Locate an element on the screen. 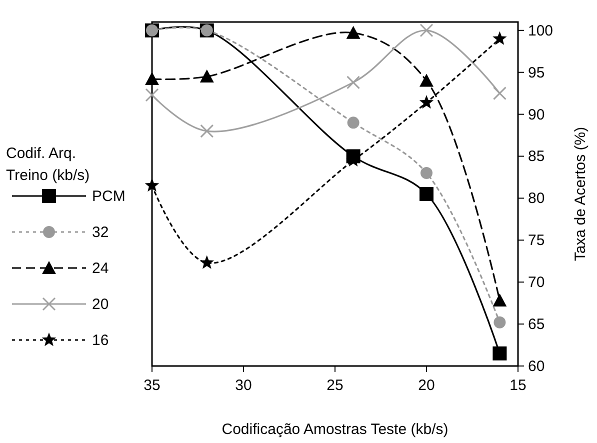 The image size is (597, 443). x-tick-label: 30 is located at coordinates (243, 385).